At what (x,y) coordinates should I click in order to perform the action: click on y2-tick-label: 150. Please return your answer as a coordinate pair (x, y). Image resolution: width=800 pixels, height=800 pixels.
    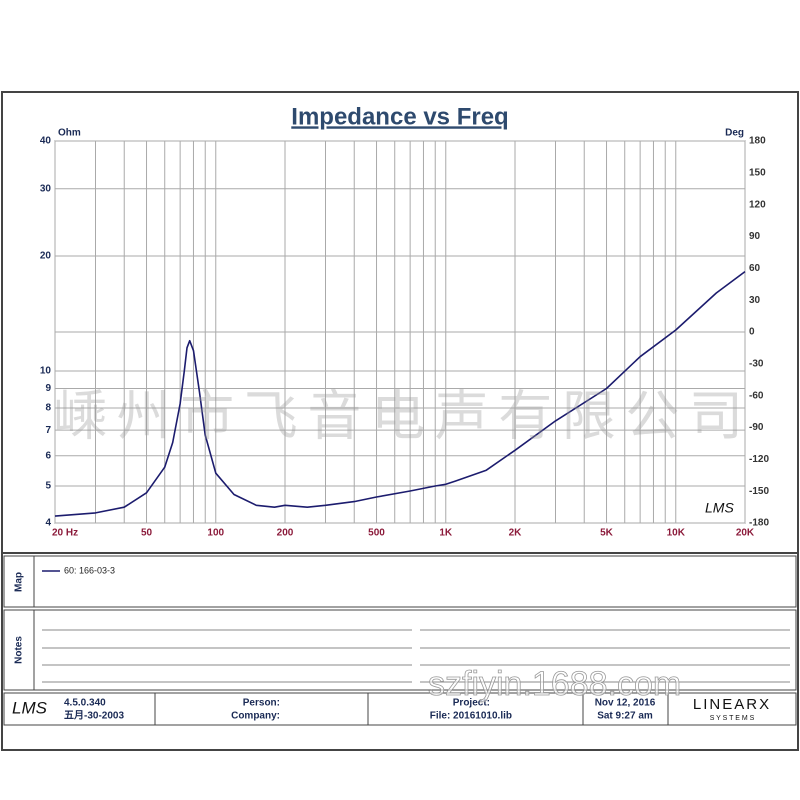
    Looking at the image, I should click on (757, 172).